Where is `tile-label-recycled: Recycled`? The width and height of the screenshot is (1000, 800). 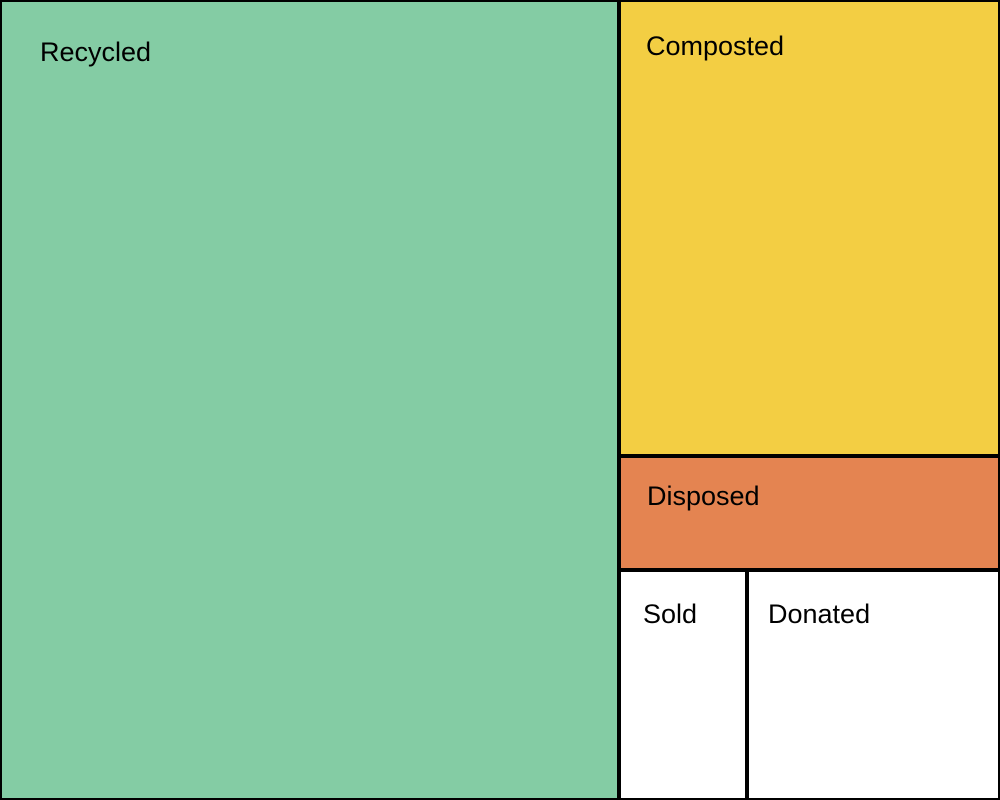 tile-label-recycled: Recycled is located at coordinates (96, 52).